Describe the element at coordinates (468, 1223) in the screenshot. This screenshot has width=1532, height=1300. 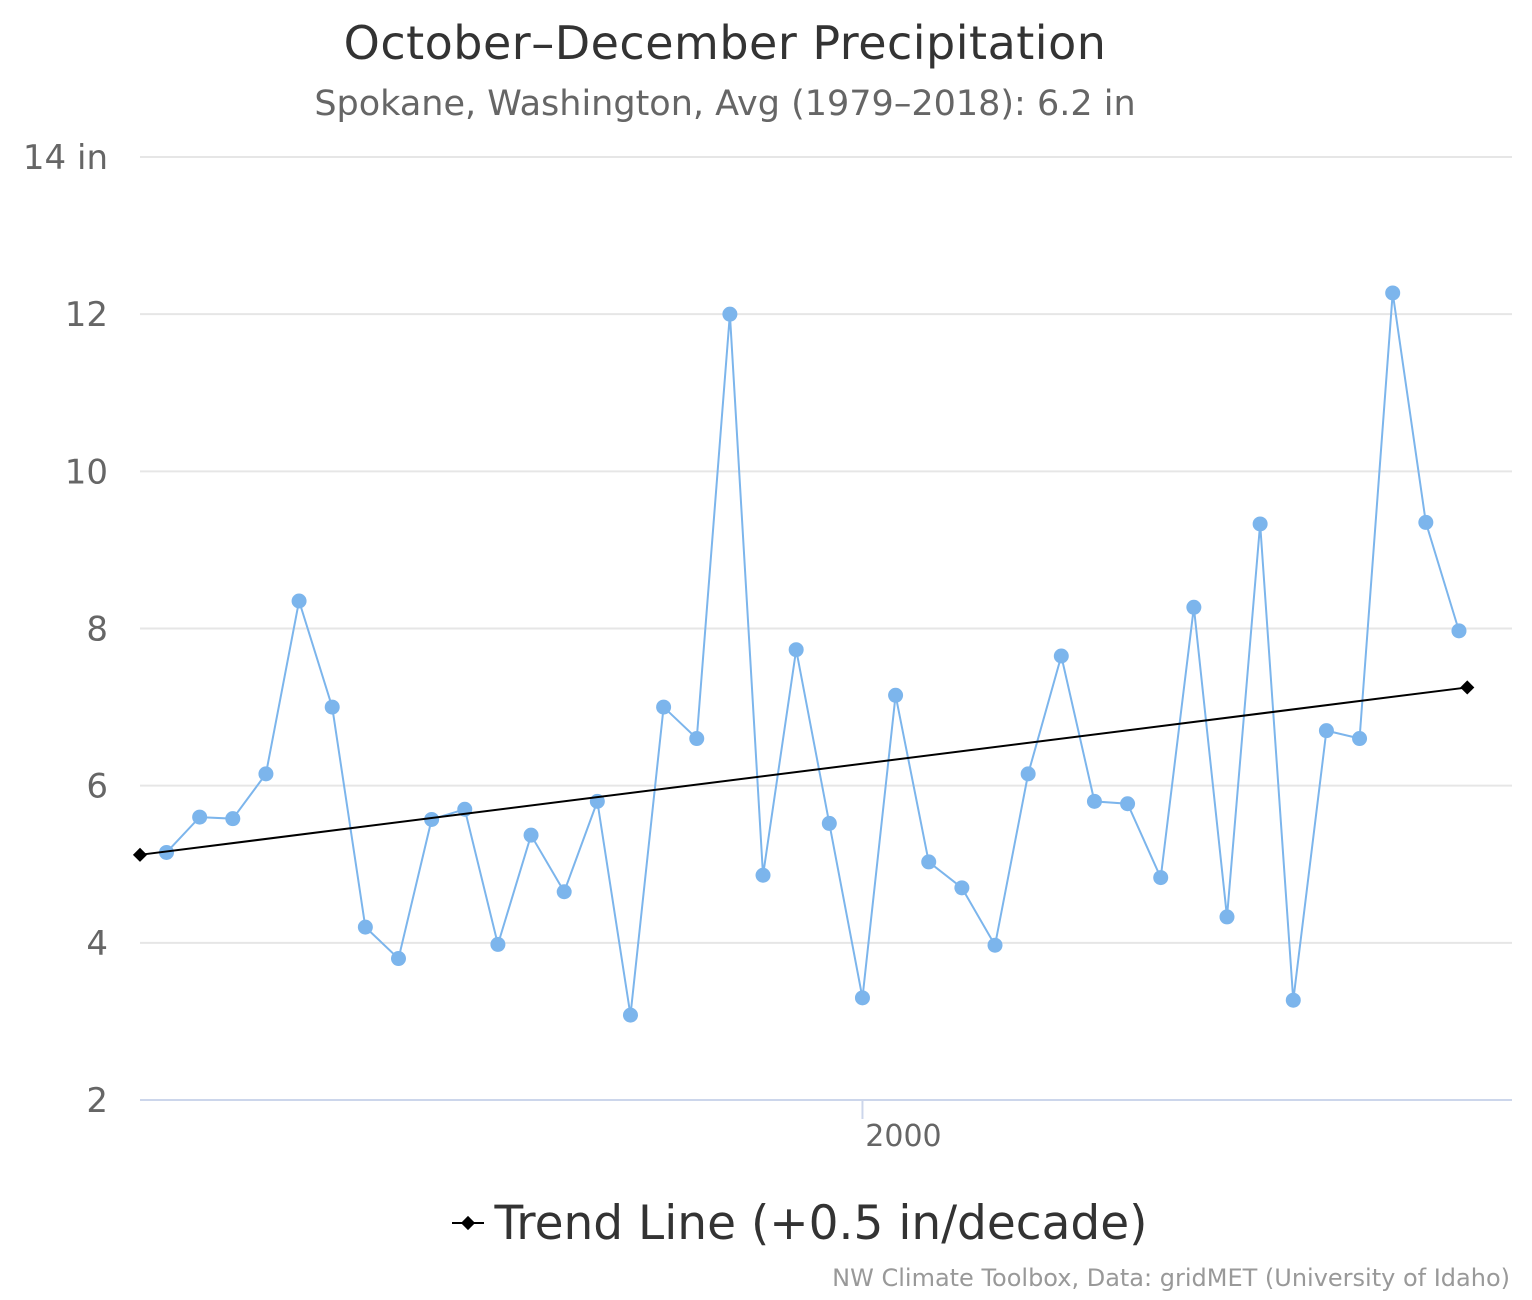
I see `trend-line-legend-icon` at that location.